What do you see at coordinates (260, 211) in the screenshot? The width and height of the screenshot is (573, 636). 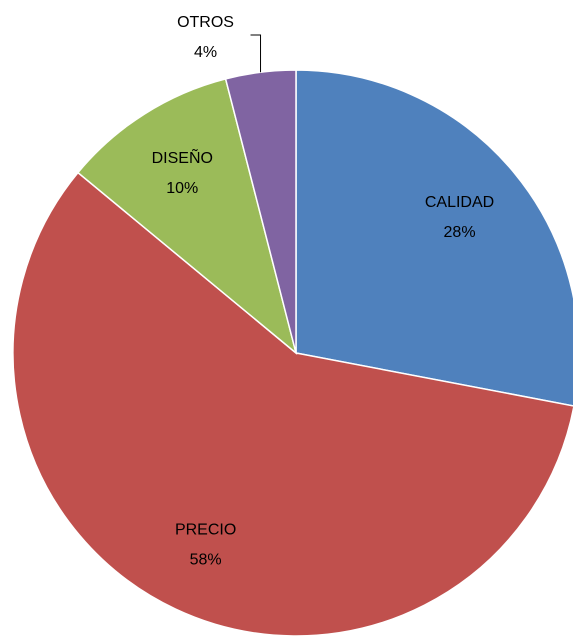 I see `pie-slice` at bounding box center [260, 211].